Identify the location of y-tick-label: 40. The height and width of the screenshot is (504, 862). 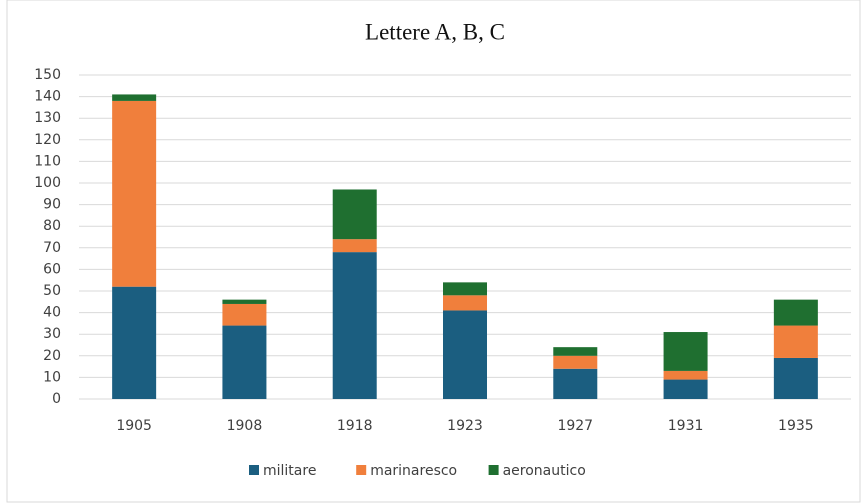
(52, 313).